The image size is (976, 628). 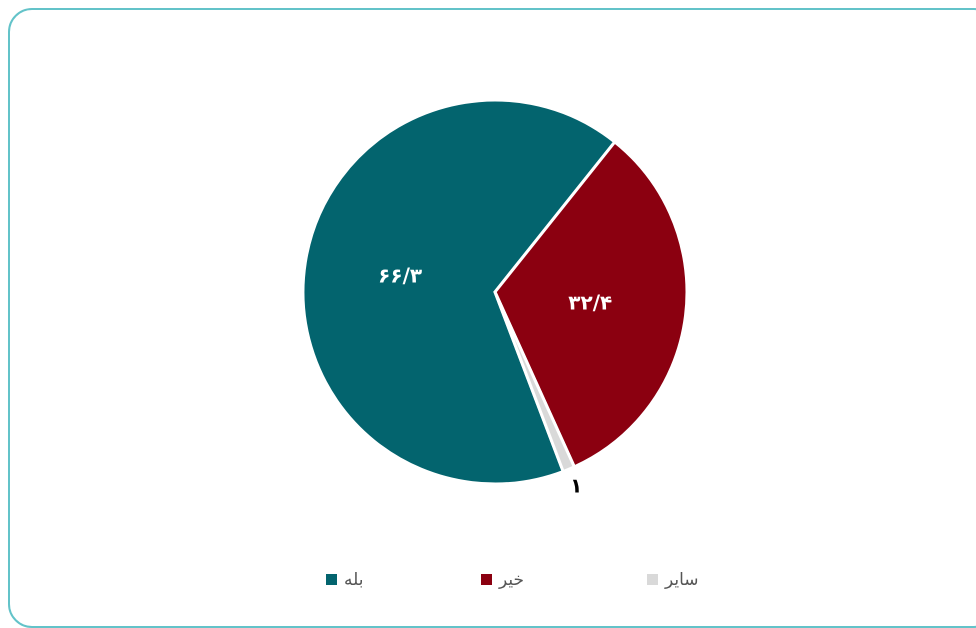 I want to click on data-label: ۱, so click(x=576, y=485).